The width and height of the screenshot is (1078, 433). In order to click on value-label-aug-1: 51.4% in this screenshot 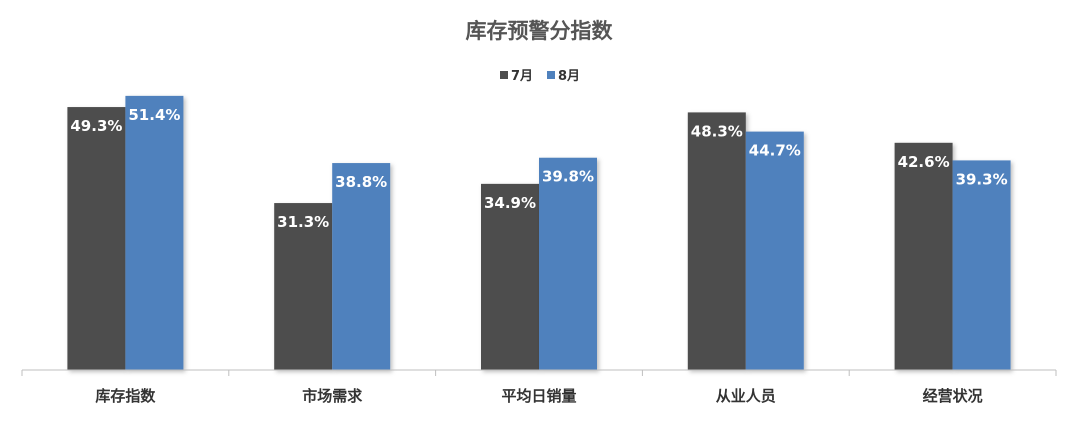, I will do `click(154, 115)`.